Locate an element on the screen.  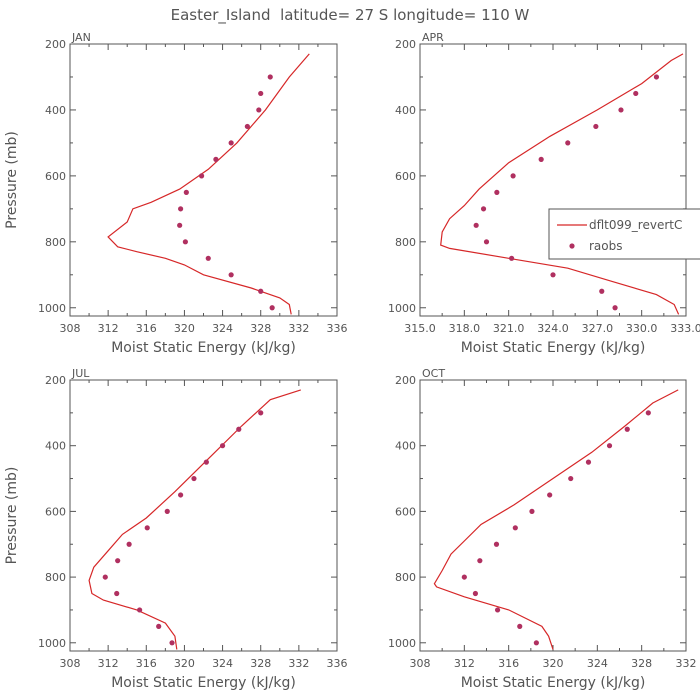
panel-title: OCT is located at coordinates (433, 373).